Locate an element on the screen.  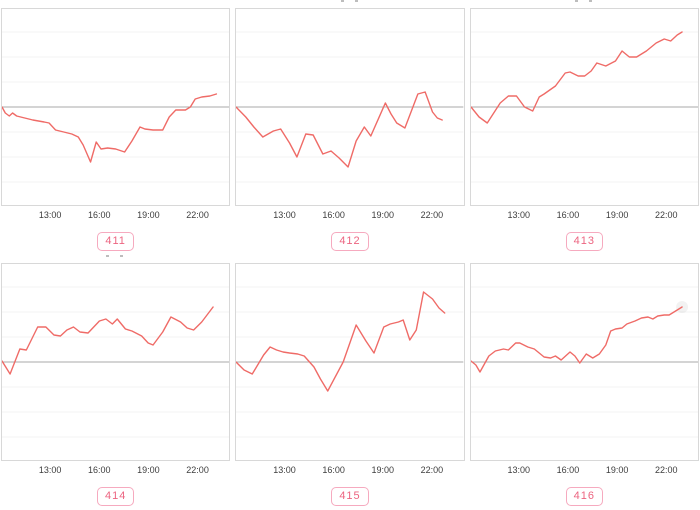
chart-id-badge-413: 413 is located at coordinates (584, 241).